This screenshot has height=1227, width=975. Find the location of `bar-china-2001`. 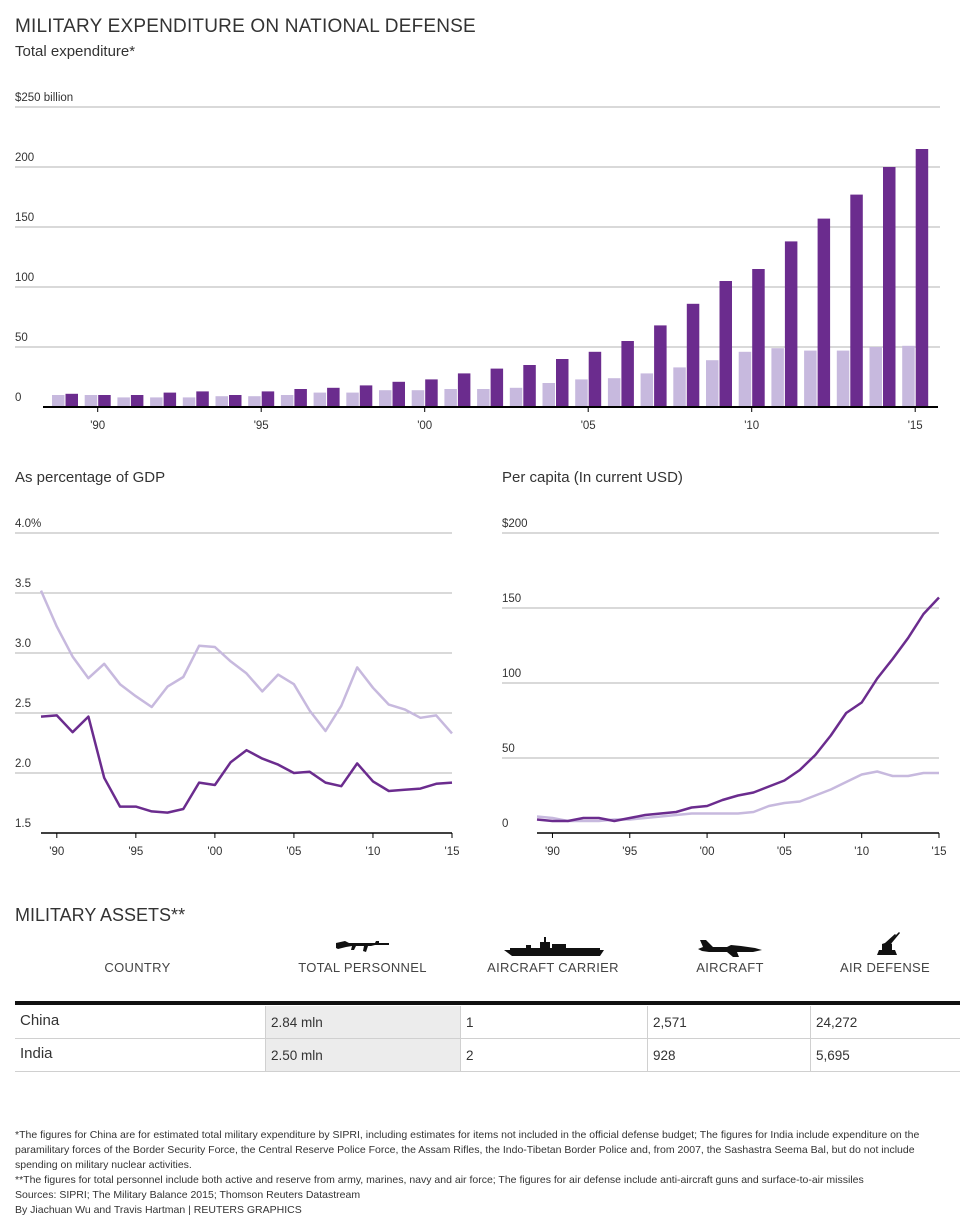

bar-china-2001 is located at coordinates (464, 390).